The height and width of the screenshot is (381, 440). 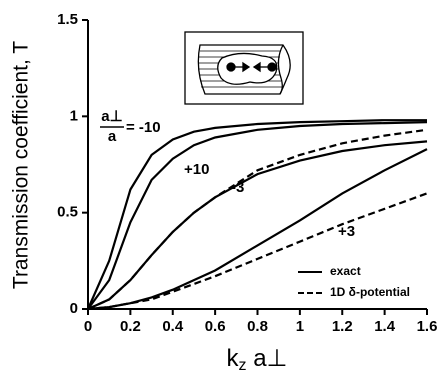 What do you see at coordinates (67, 19) in the screenshot?
I see `y-tick-label: 1.5` at bounding box center [67, 19].